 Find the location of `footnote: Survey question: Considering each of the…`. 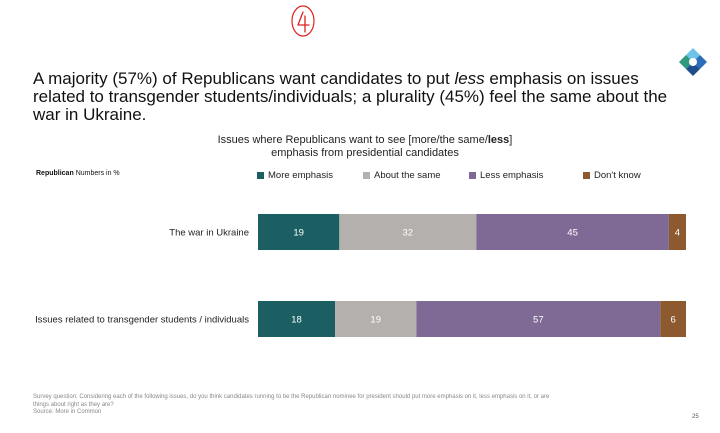

footnote: Survey question: Considering each of the… is located at coordinates (293, 405).